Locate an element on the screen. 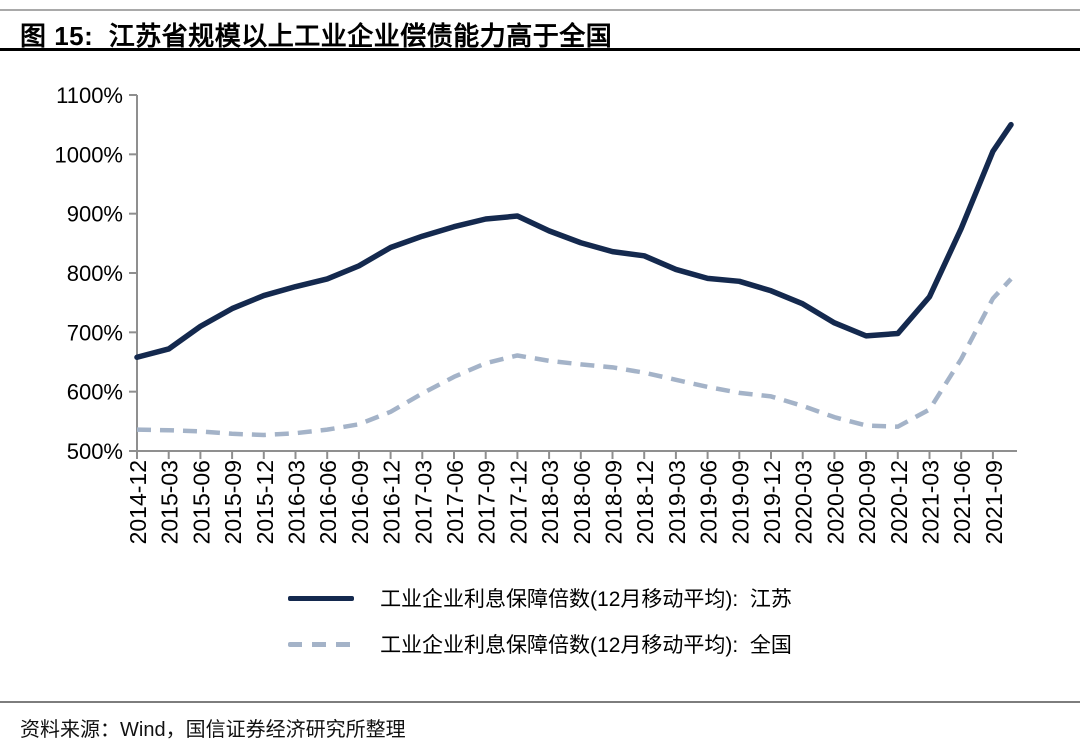  y-tick-label: 700% is located at coordinates (95, 332).